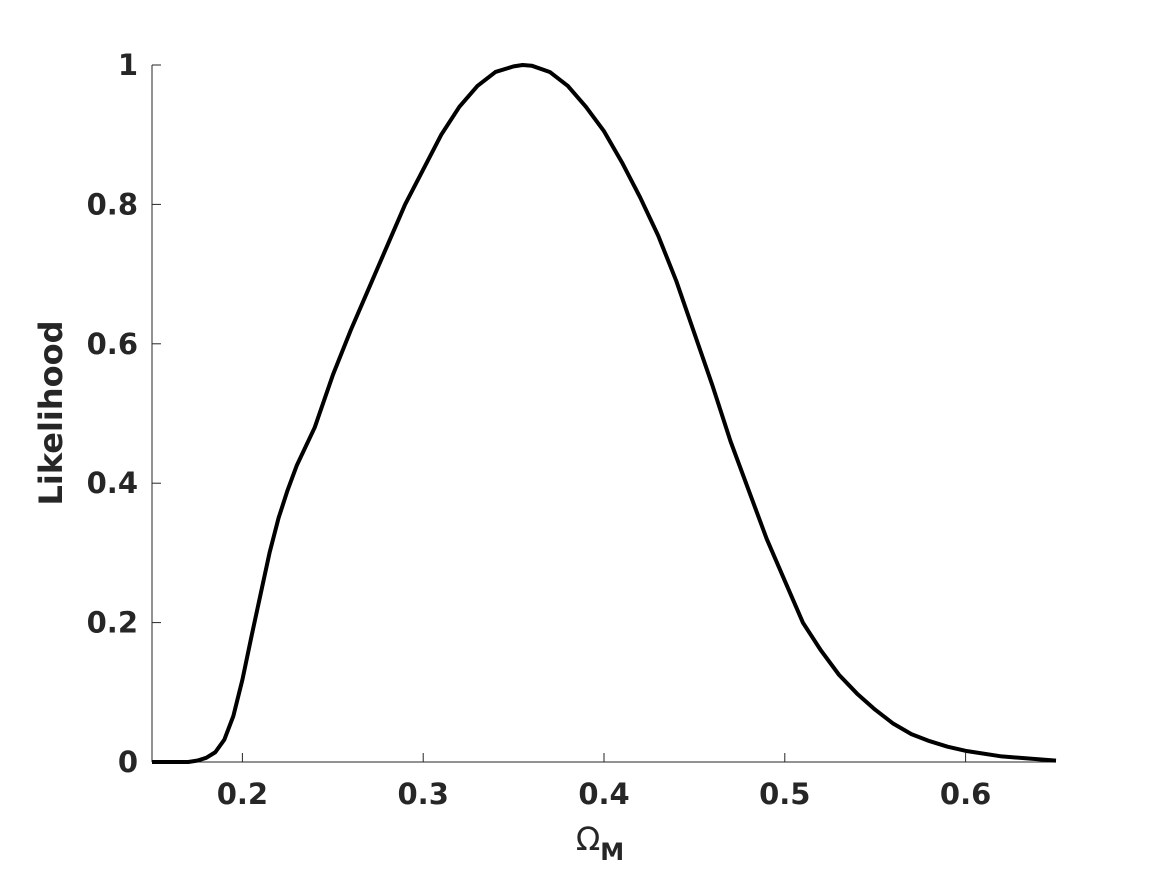 This screenshot has width=1167, height=879. I want to click on x-axis-label: ΩM, so click(600, 843).